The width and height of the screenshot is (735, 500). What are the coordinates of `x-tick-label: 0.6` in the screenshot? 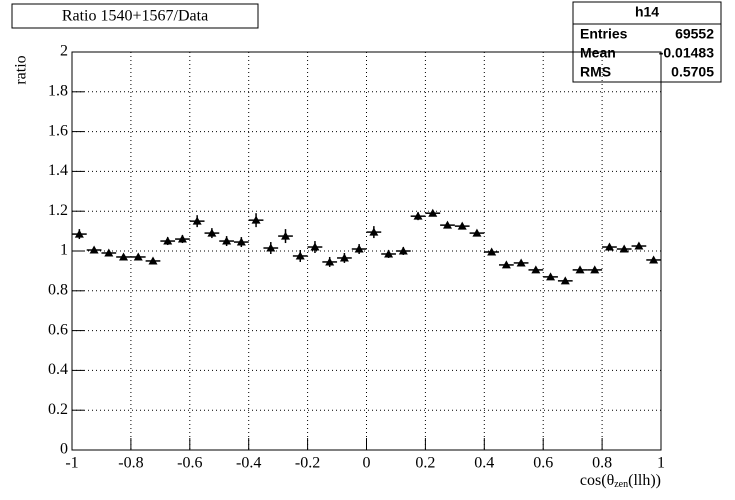 It's located at (543, 463).